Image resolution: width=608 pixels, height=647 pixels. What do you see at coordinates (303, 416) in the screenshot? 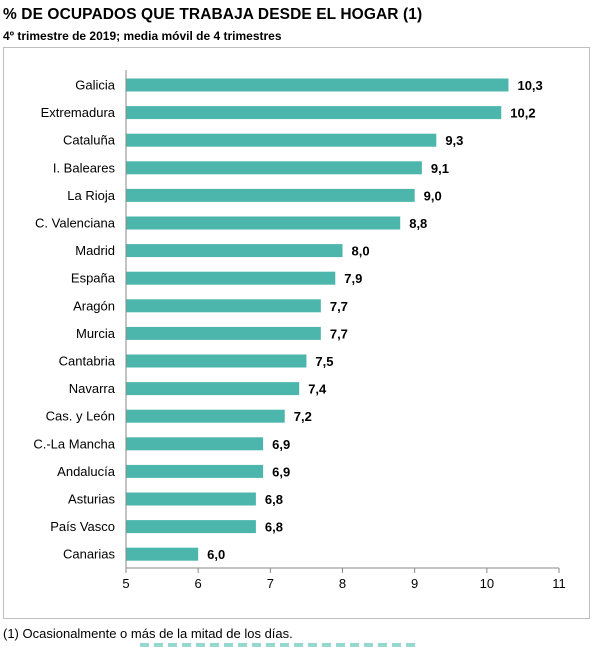
I see `value-label: 7,2` at bounding box center [303, 416].